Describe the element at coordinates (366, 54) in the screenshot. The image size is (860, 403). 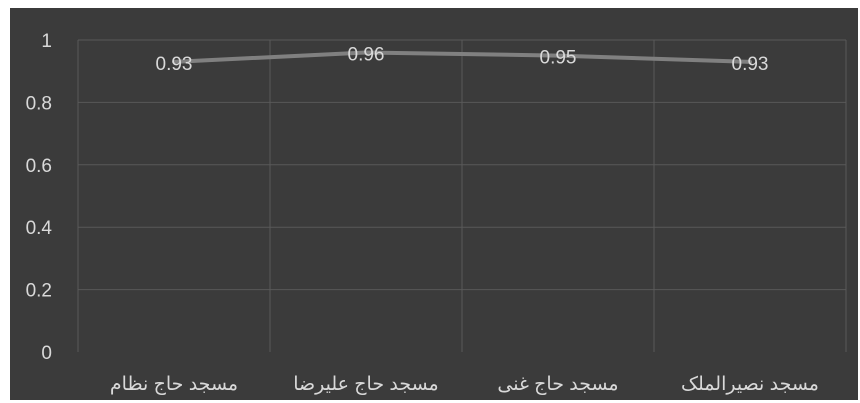
I see `data-label: 0.96` at that location.